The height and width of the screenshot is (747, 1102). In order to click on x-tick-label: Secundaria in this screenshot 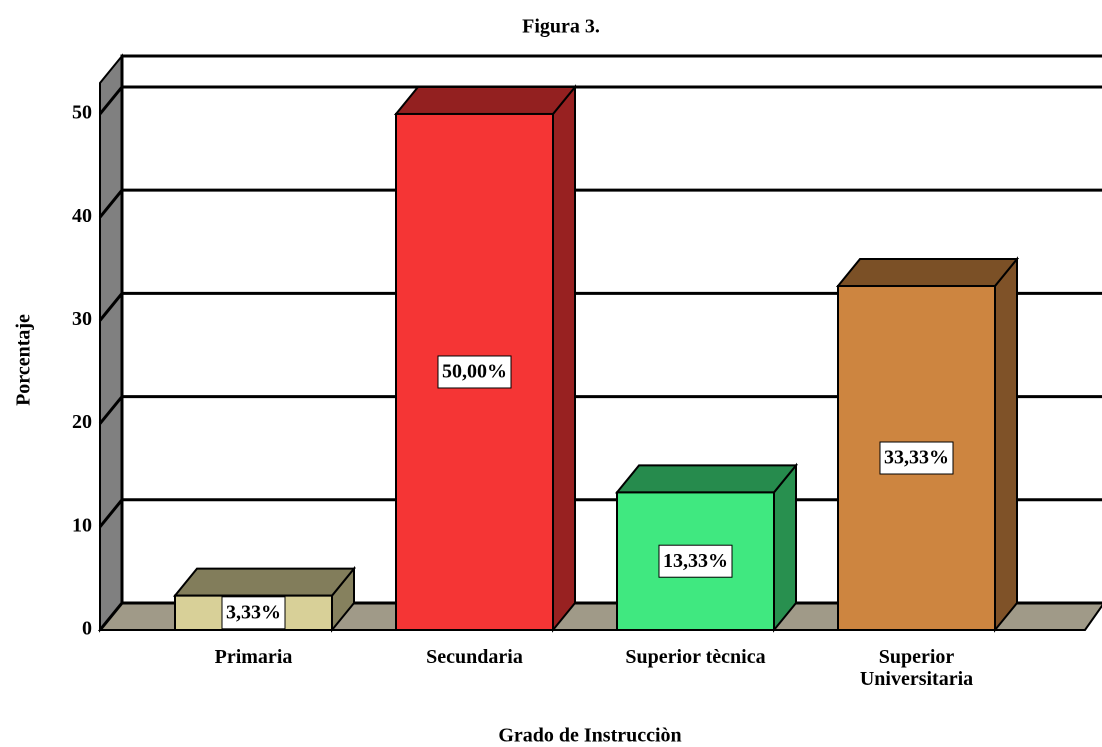, I will do `click(474, 657)`.